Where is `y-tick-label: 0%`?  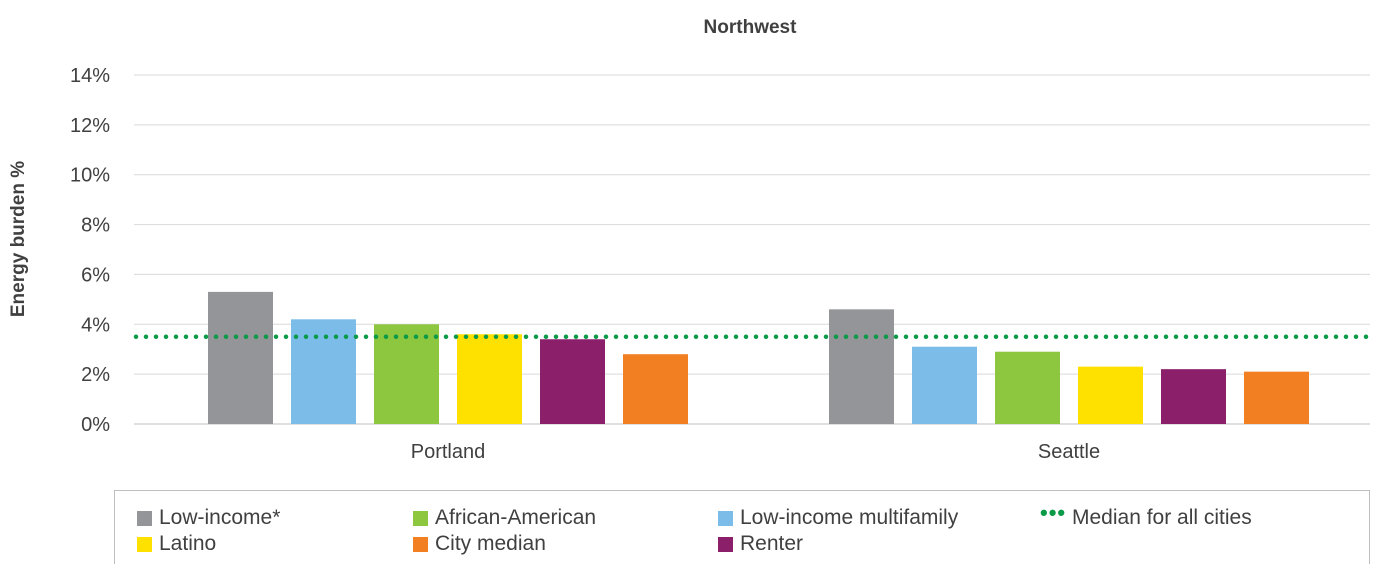 y-tick-label: 0% is located at coordinates (95, 425).